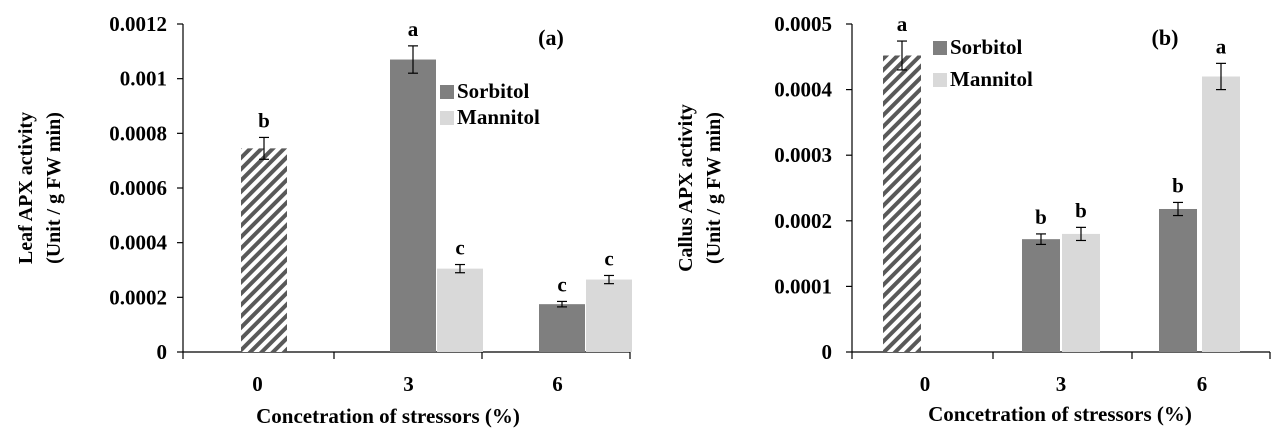  What do you see at coordinates (551, 37) in the screenshot?
I see `panel-label: (a)` at bounding box center [551, 37].